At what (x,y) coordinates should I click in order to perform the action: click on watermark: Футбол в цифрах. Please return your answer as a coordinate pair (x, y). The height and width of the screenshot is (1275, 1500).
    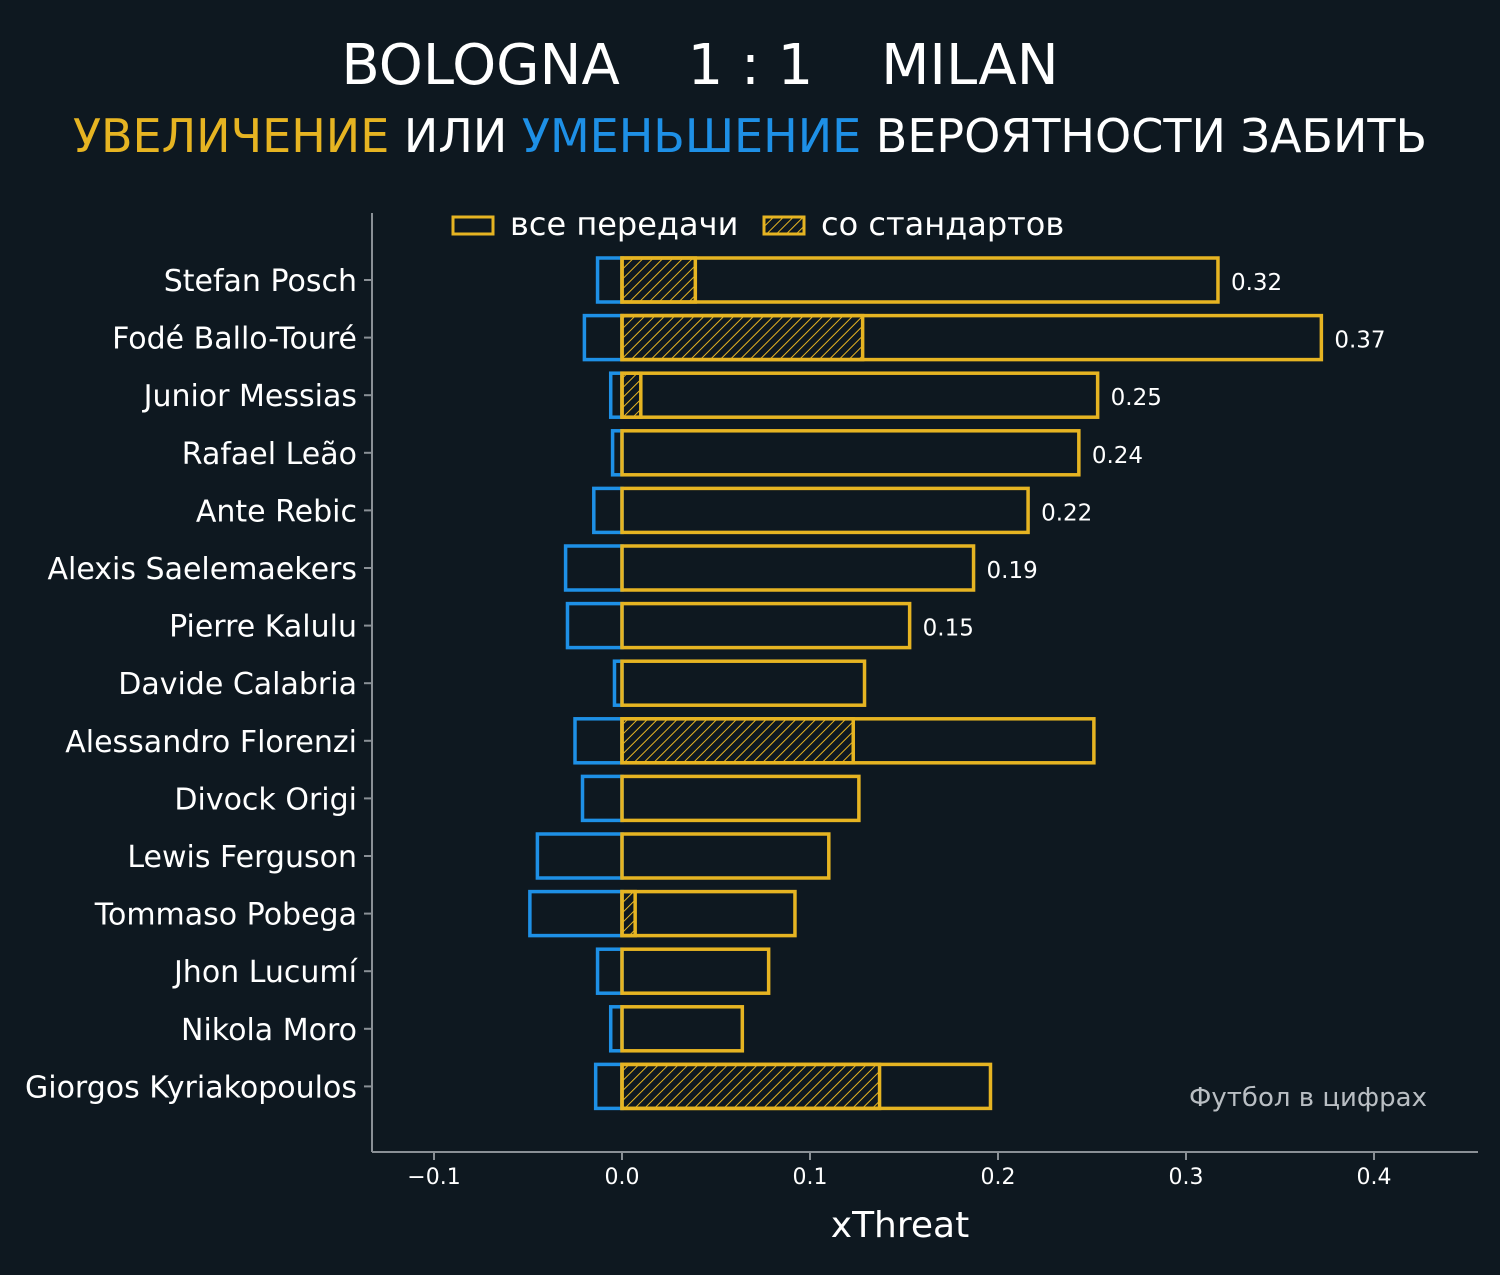
    Looking at the image, I should click on (1308, 1098).